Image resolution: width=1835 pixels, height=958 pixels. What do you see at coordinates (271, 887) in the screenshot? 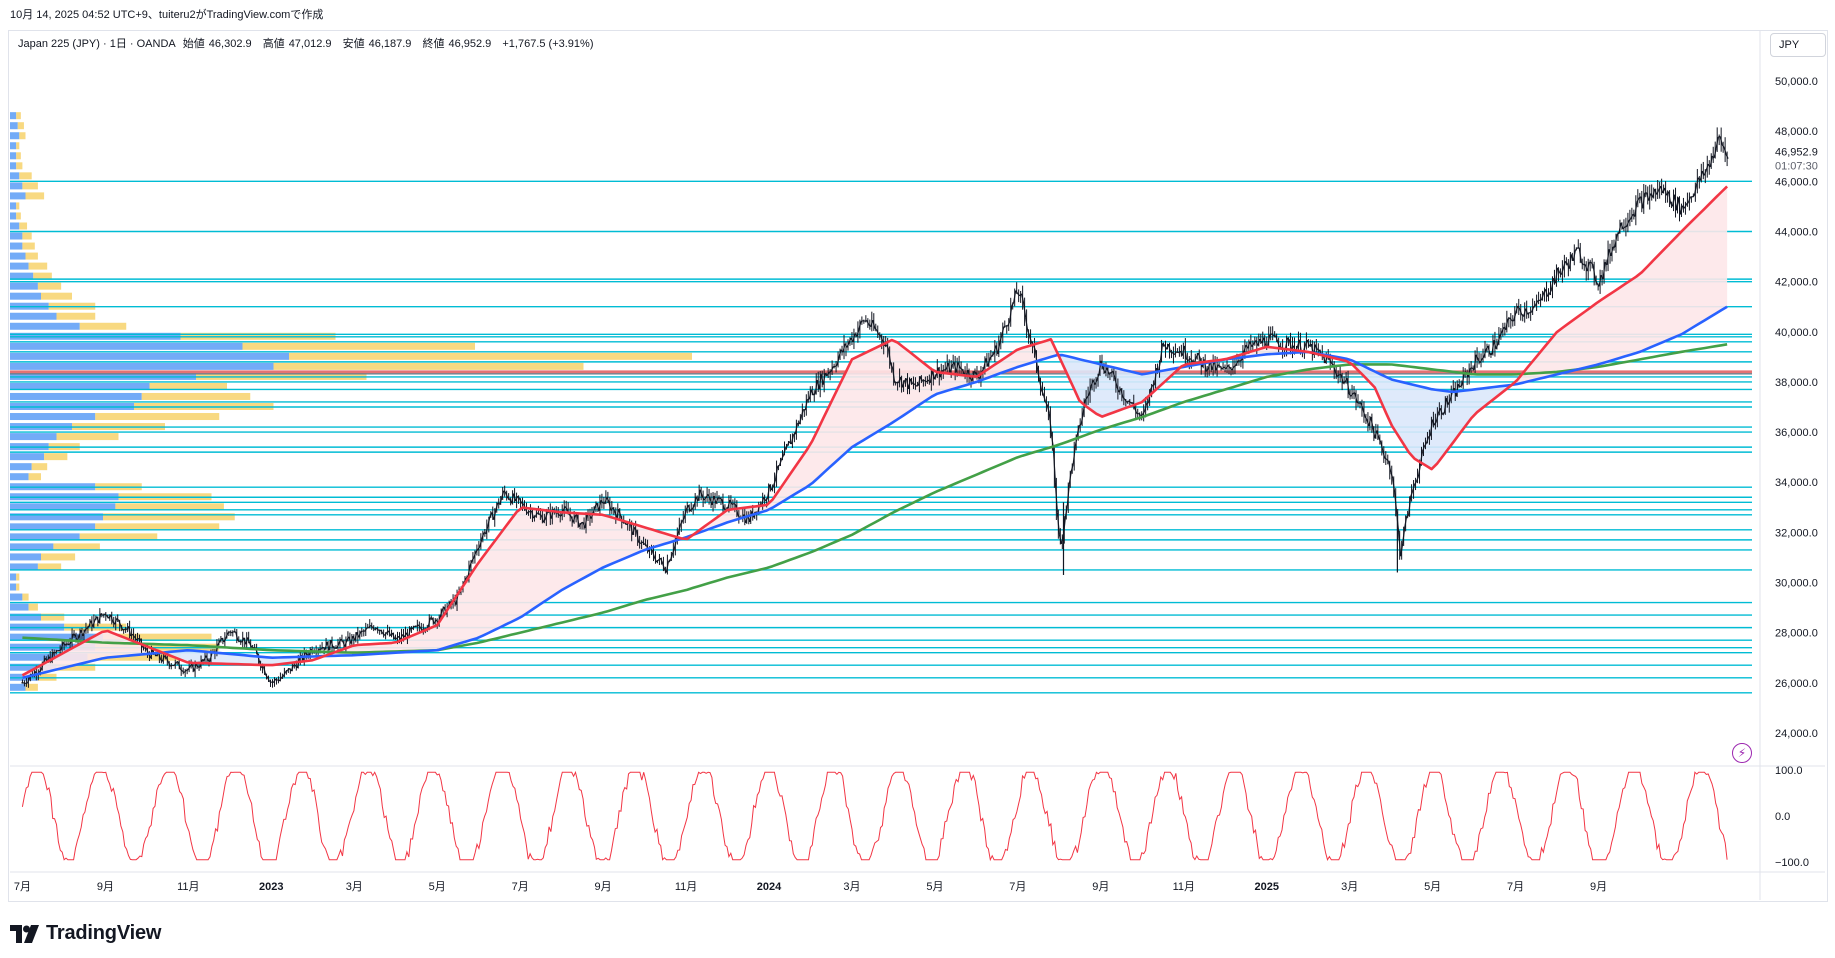
I see `time-tick-label: 2023` at bounding box center [271, 887].